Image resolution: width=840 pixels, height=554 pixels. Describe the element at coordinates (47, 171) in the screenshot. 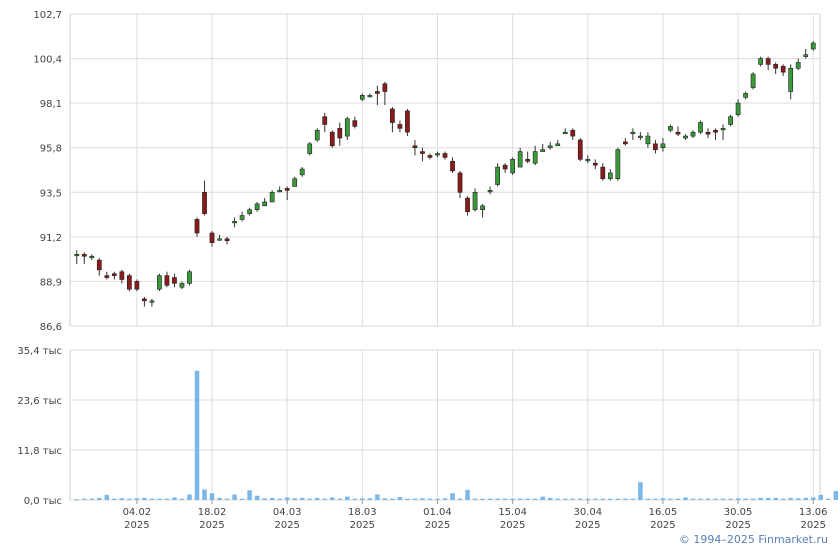

I see `price-y-axis: 102,7 100,4 98,1 95,8 93,5 91,2 88,9 86,6` at that location.